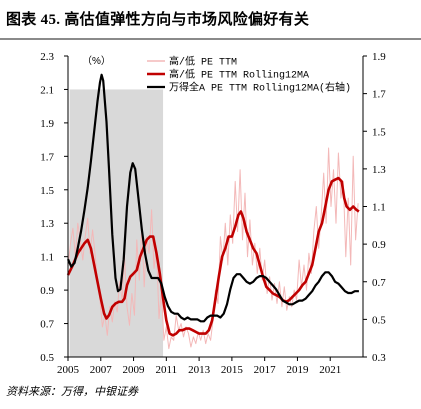 Image resolution: width=421 pixels, height=409 pixels. Describe the element at coordinates (101, 370) in the screenshot. I see `x-tick-label: 2007` at that location.